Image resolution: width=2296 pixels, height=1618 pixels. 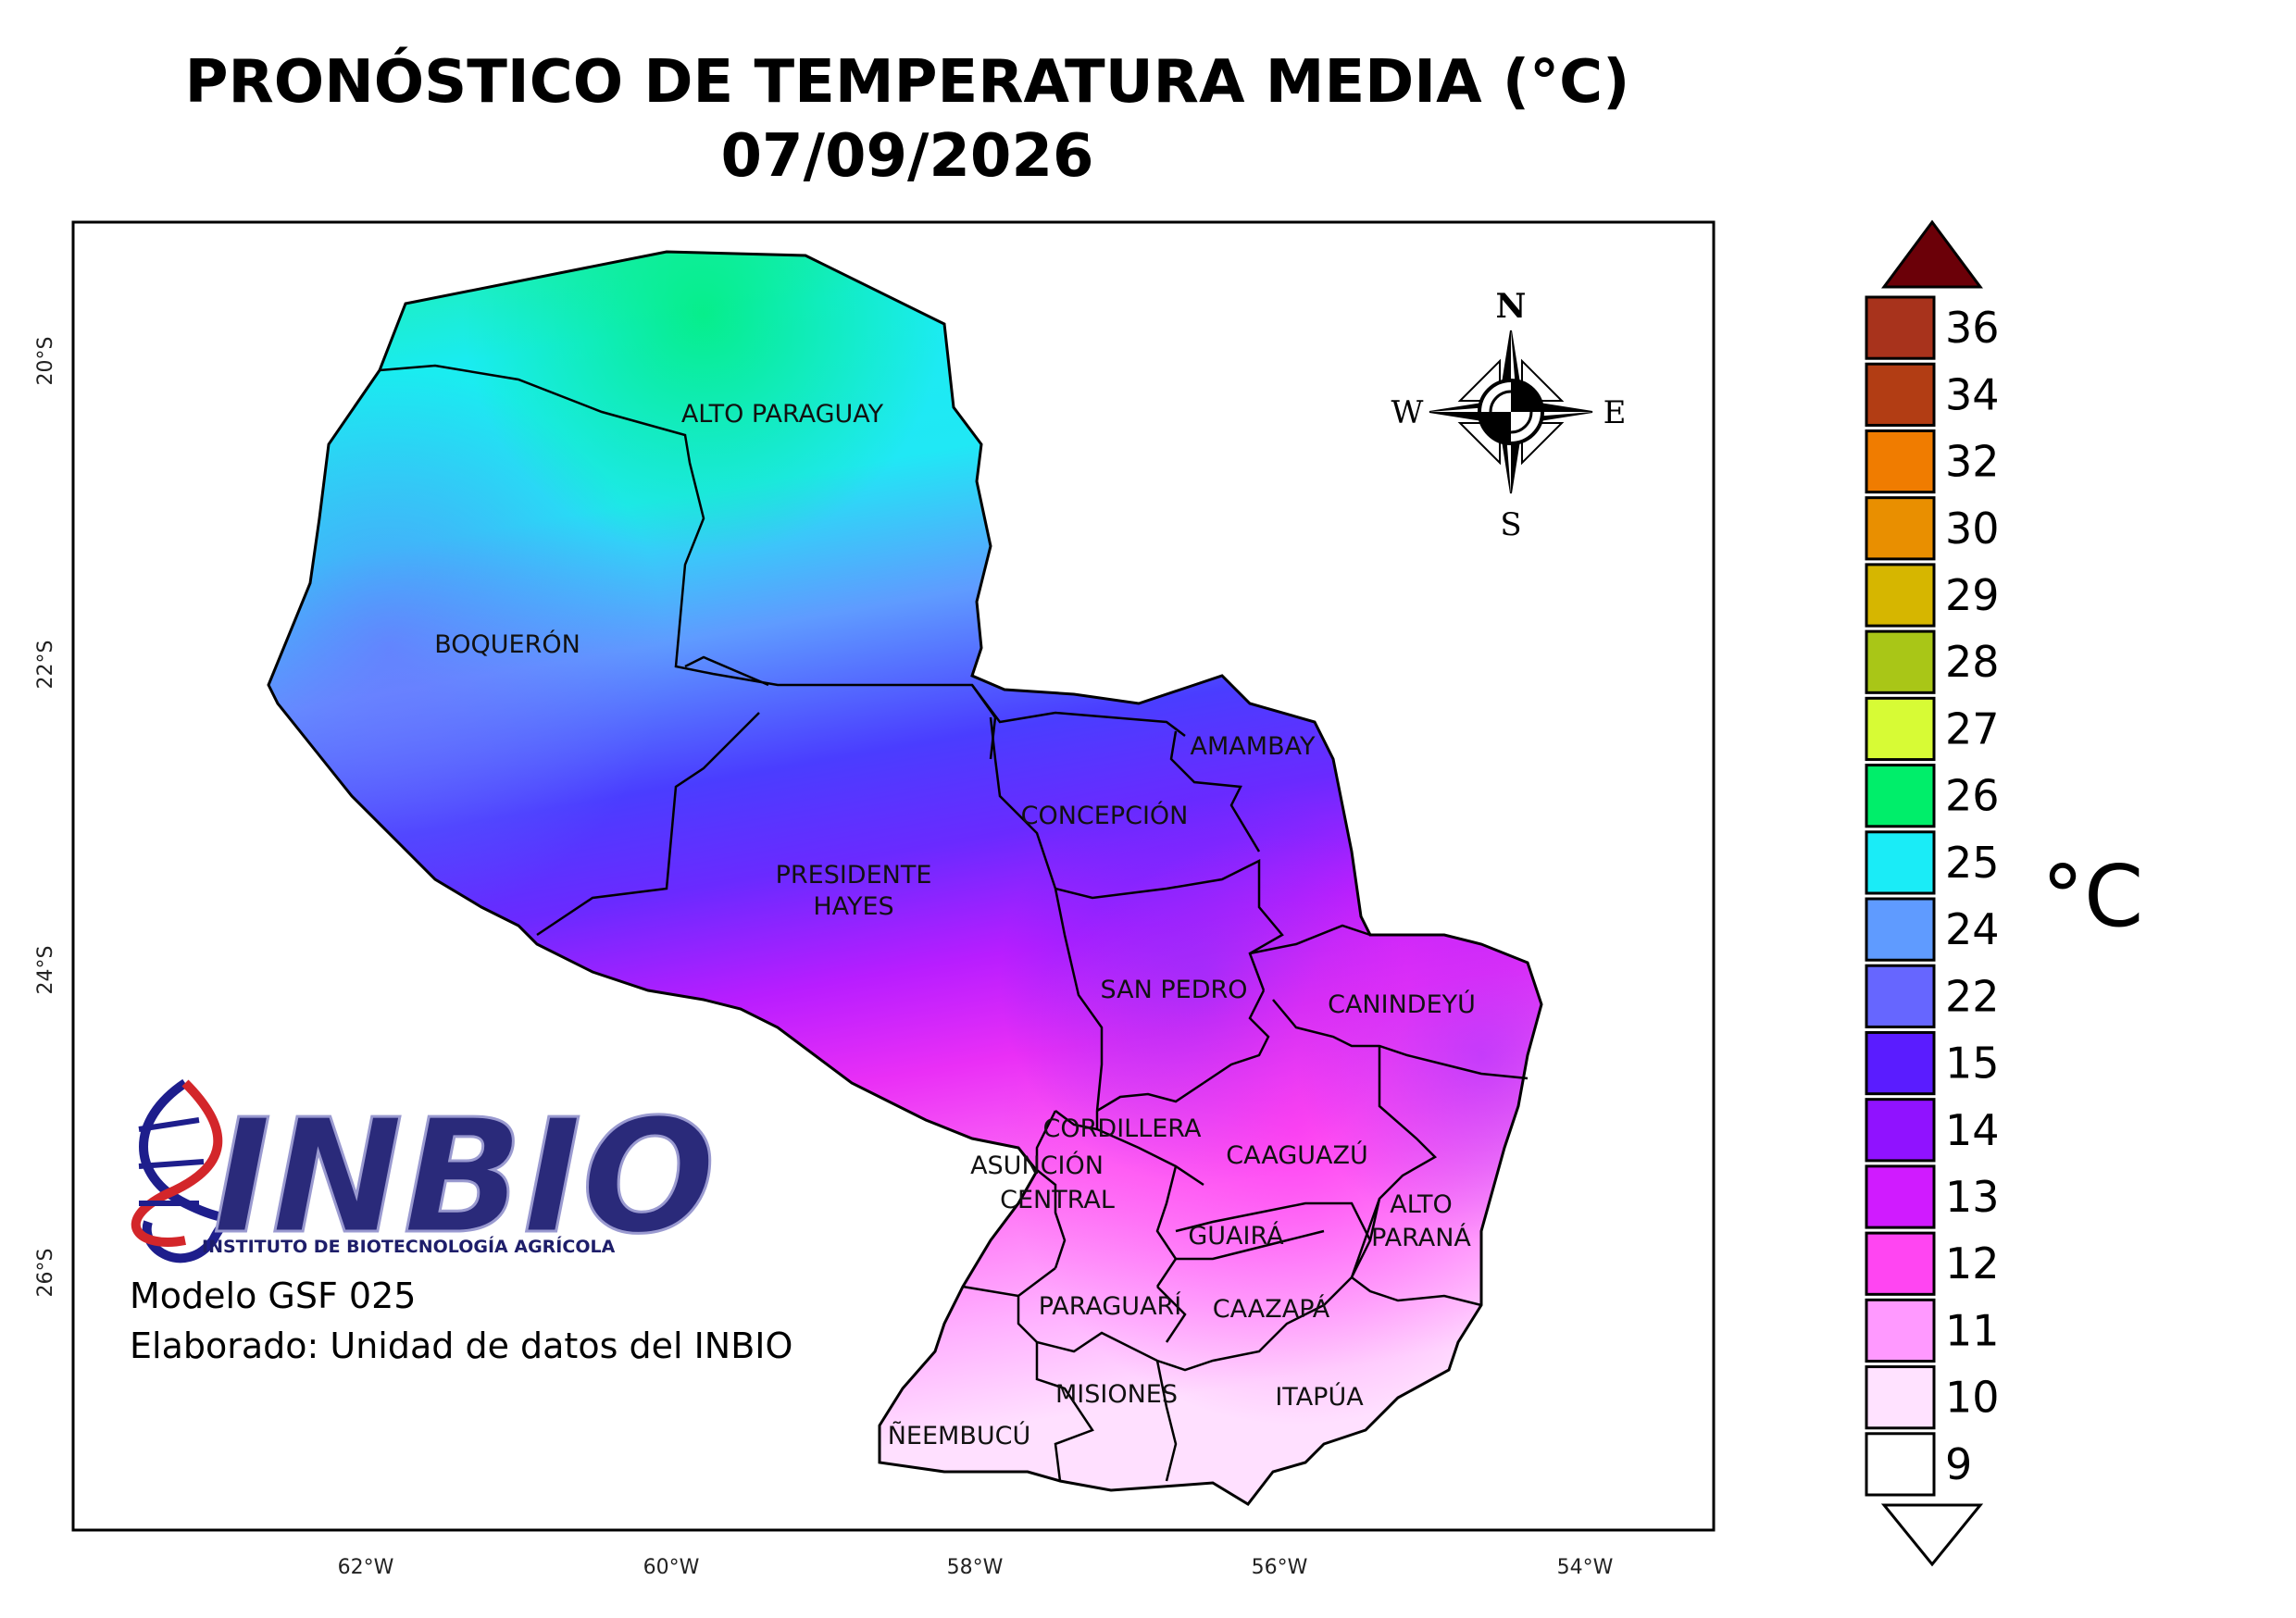 What do you see at coordinates (45, 817) in the screenshot?
I see `latitude-ticks: 20°S 22°S 24°S 26°S` at bounding box center [45, 817].